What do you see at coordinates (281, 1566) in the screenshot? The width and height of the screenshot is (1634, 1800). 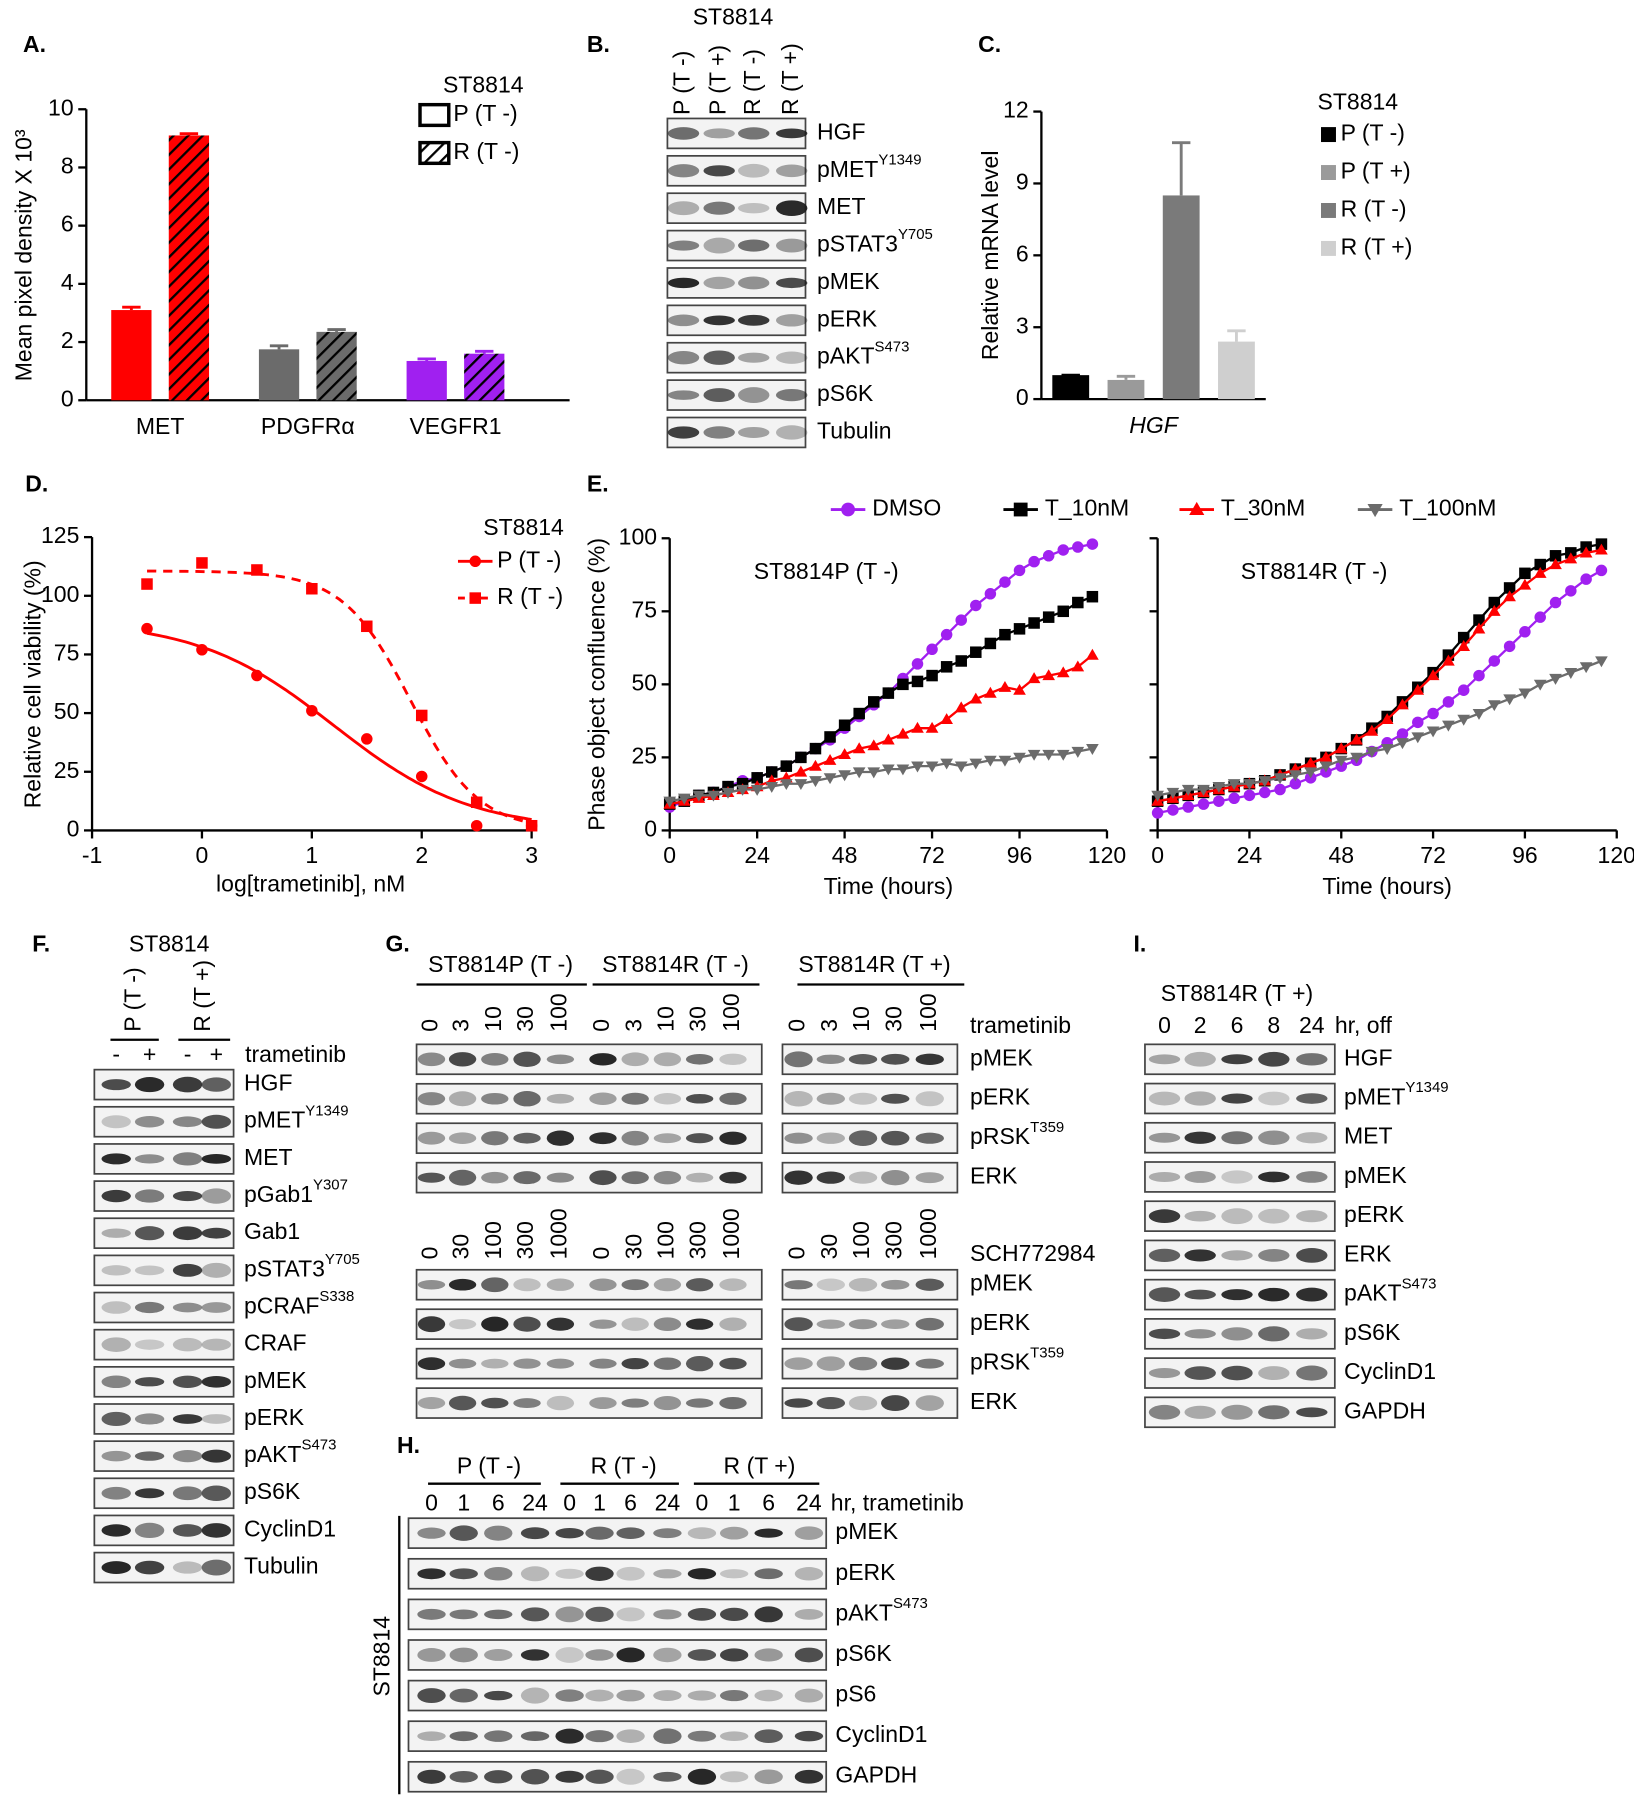 I see `row-label: Tubulin` at bounding box center [281, 1566].